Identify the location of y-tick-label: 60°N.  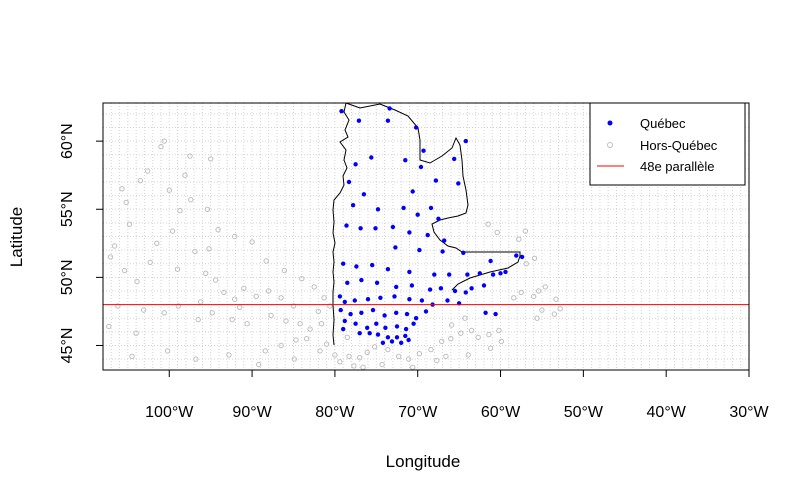
(67, 141).